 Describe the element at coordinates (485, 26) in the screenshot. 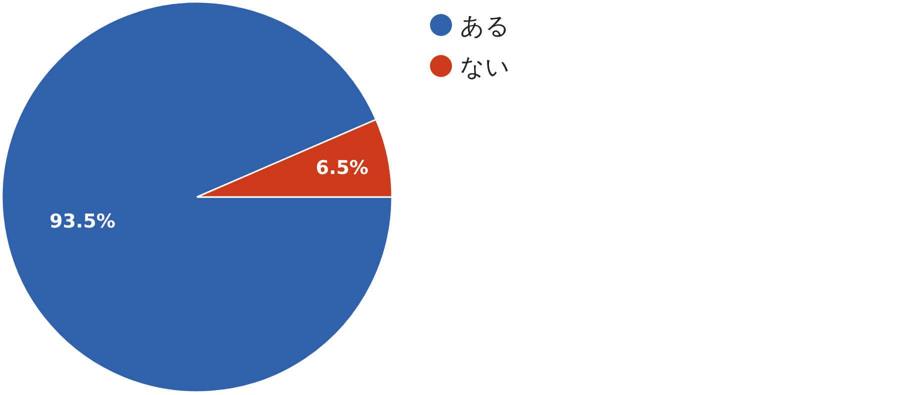

I see `legend-label: ある` at that location.